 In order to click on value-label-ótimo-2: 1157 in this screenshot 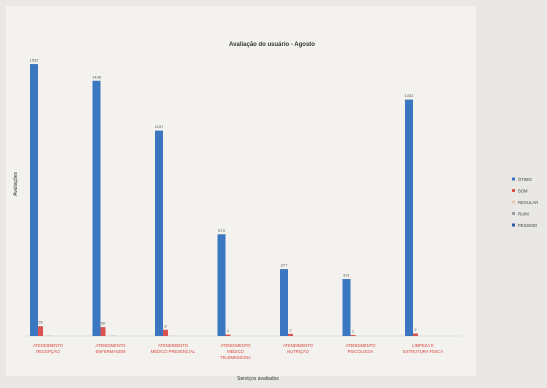, I will do `click(159, 126)`.